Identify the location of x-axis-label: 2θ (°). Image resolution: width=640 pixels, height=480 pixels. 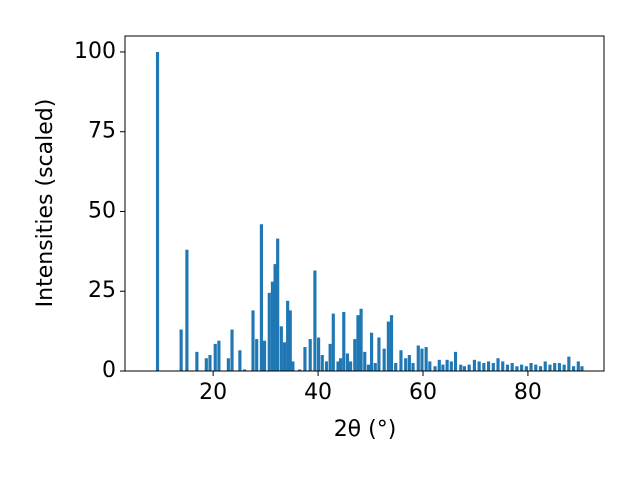
(365, 429).